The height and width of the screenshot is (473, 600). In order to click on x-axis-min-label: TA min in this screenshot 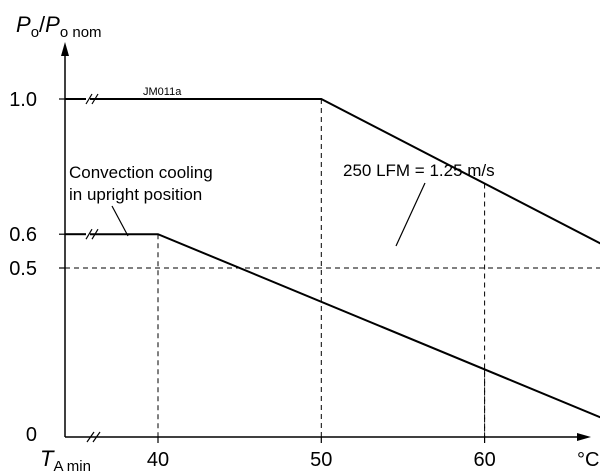, I will do `click(65, 459)`.